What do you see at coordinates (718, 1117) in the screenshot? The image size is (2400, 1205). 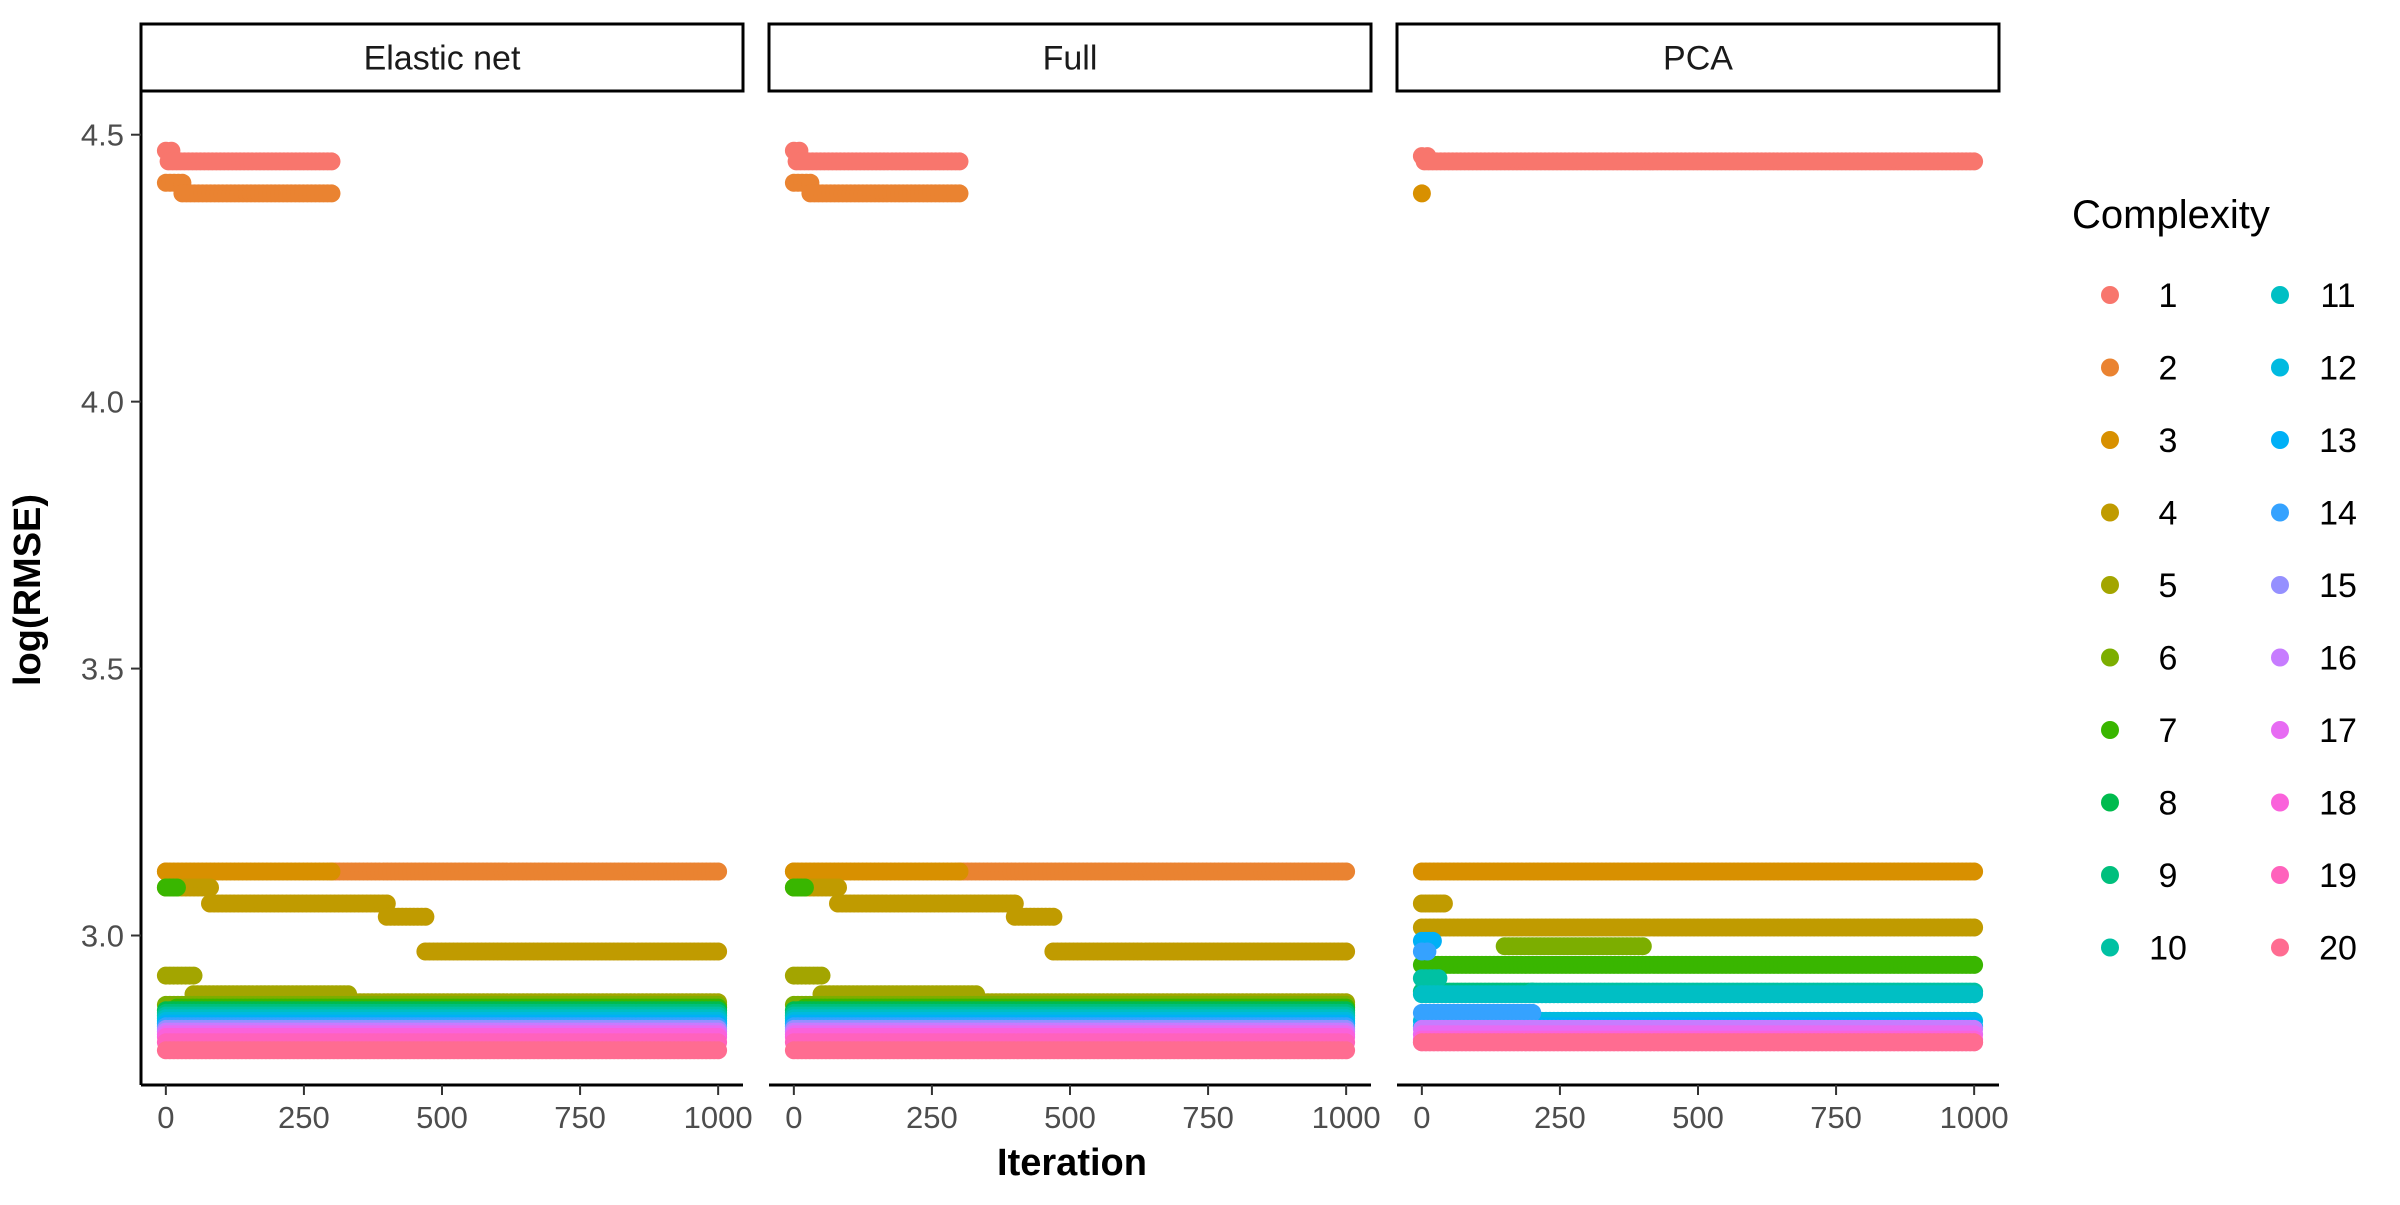 I see `x-tick-label: 1000` at bounding box center [718, 1117].